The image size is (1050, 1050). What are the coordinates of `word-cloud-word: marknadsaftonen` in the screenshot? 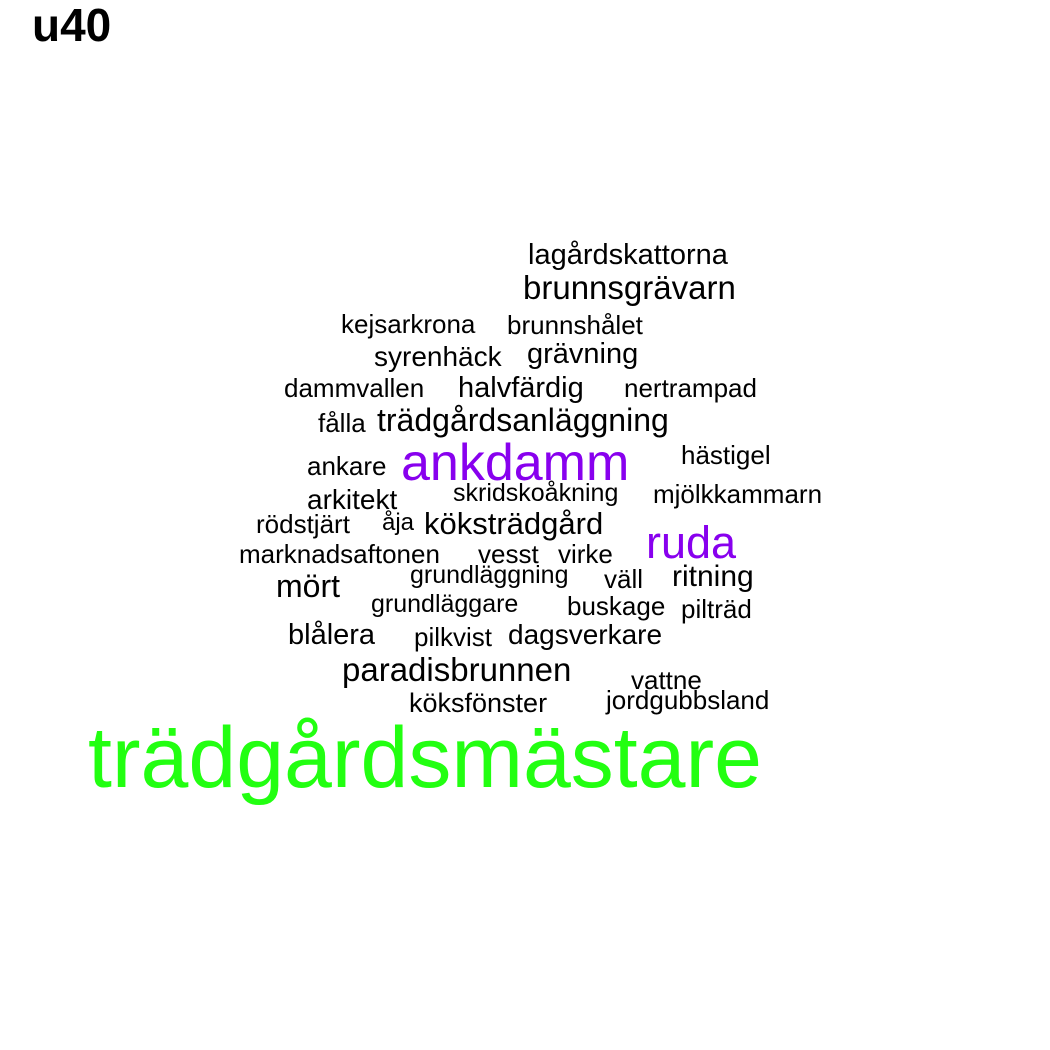 It's located at (339, 554).